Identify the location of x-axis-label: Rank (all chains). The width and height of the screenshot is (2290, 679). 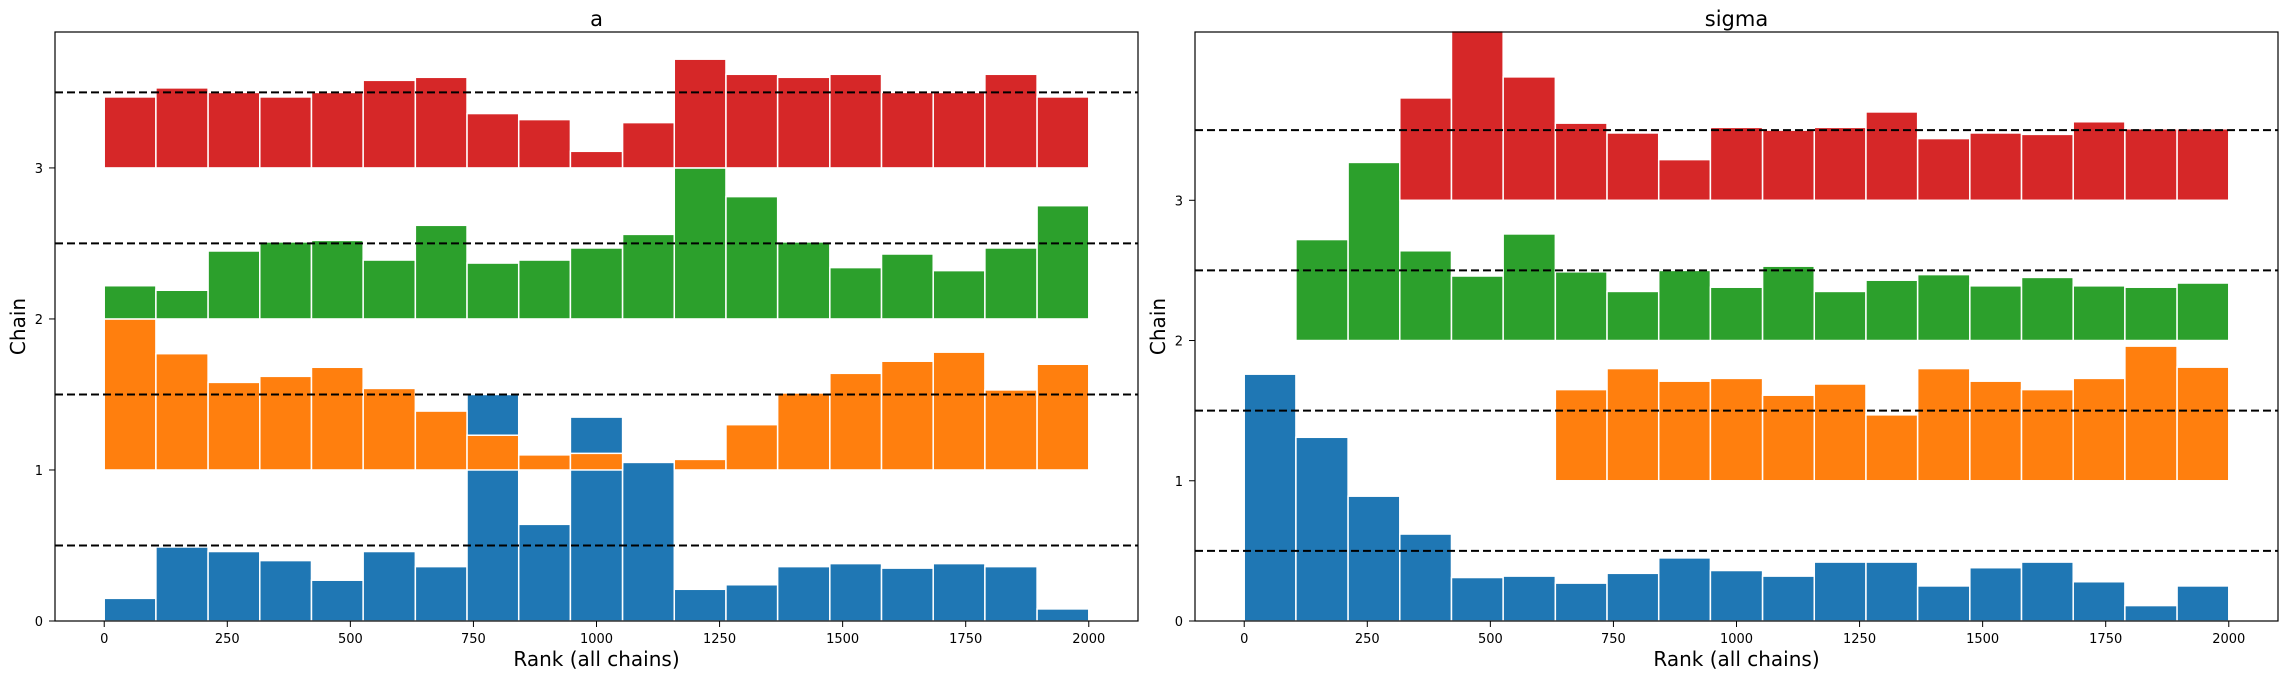
(1736, 659).